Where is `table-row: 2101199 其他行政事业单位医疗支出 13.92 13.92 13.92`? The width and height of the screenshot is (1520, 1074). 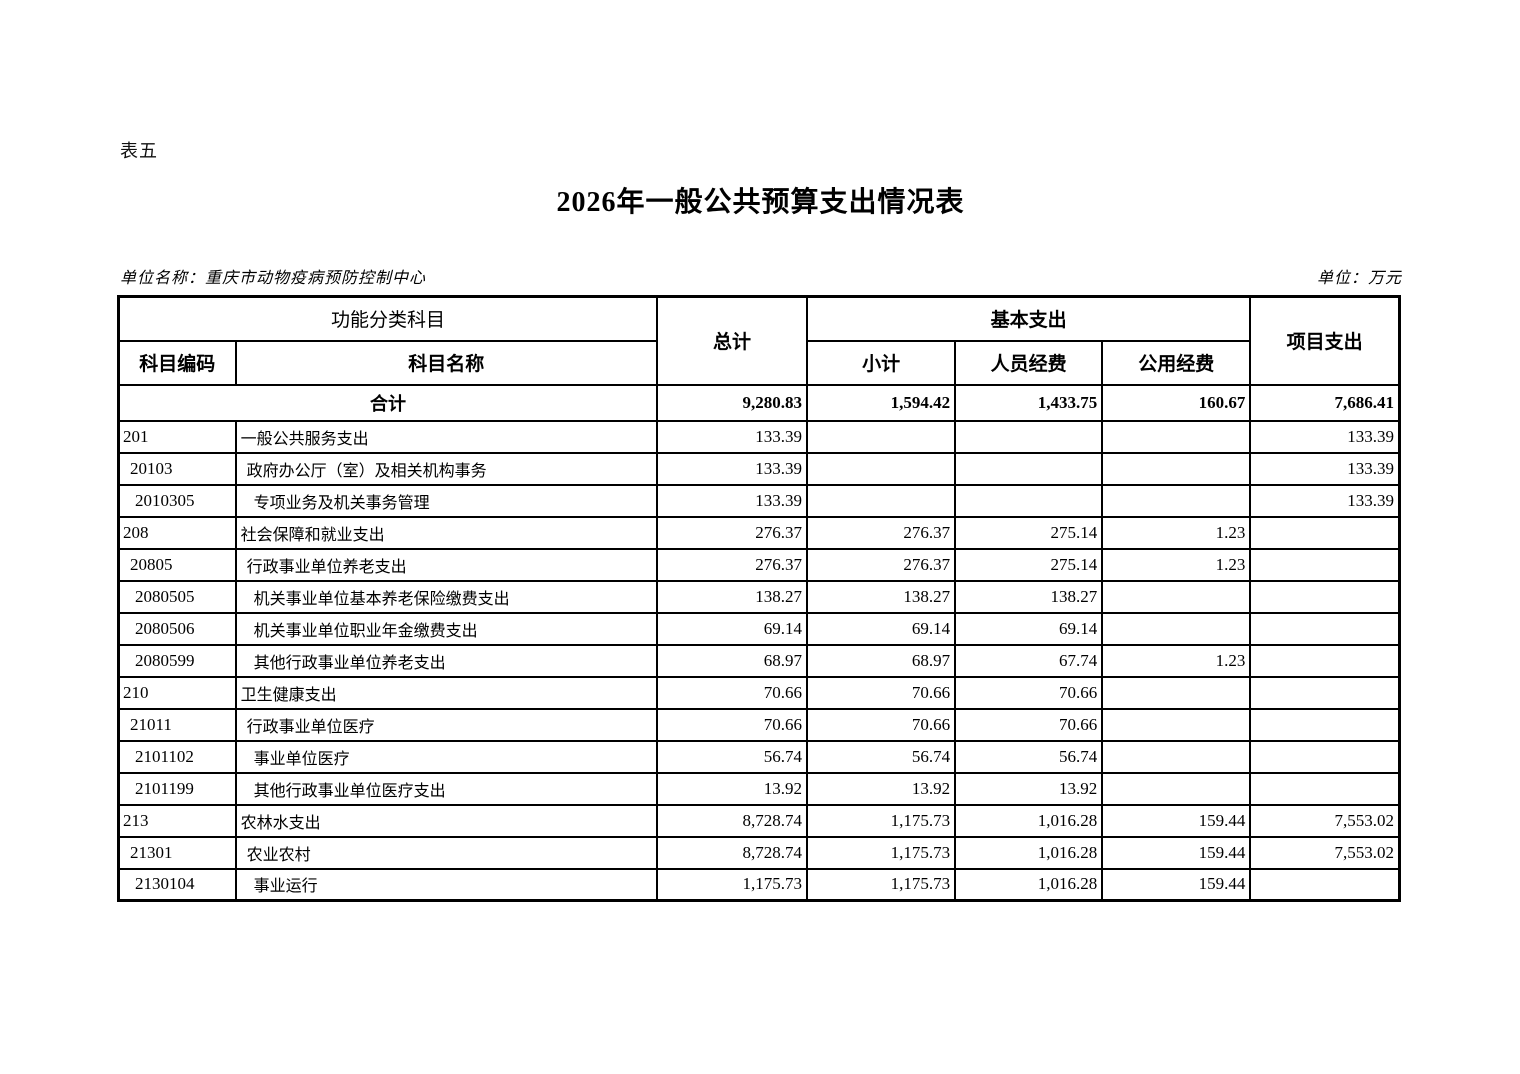 table-row: 2101199 其他行政事业单位医疗支出 13.92 13.92 13.92 is located at coordinates (759, 788).